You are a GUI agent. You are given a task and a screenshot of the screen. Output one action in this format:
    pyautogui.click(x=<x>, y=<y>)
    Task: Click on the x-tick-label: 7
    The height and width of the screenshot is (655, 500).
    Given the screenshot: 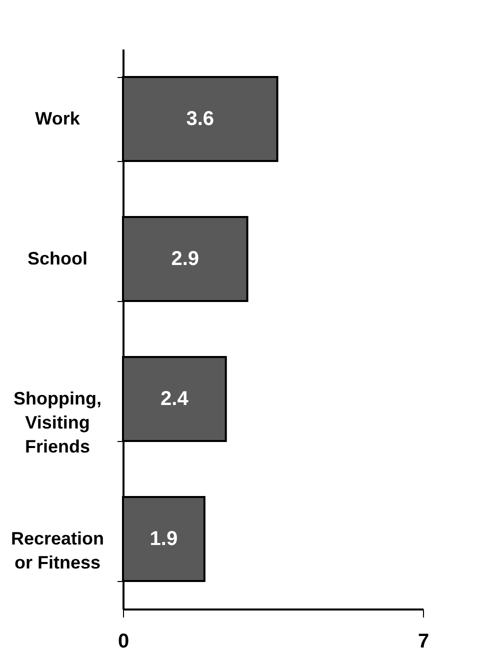 What is the action you would take?
    pyautogui.click(x=424, y=641)
    